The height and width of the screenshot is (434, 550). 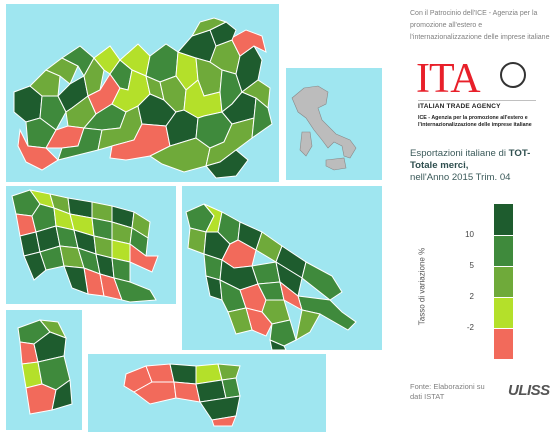 I want to click on logo-divider, so click(x=477, y=100).